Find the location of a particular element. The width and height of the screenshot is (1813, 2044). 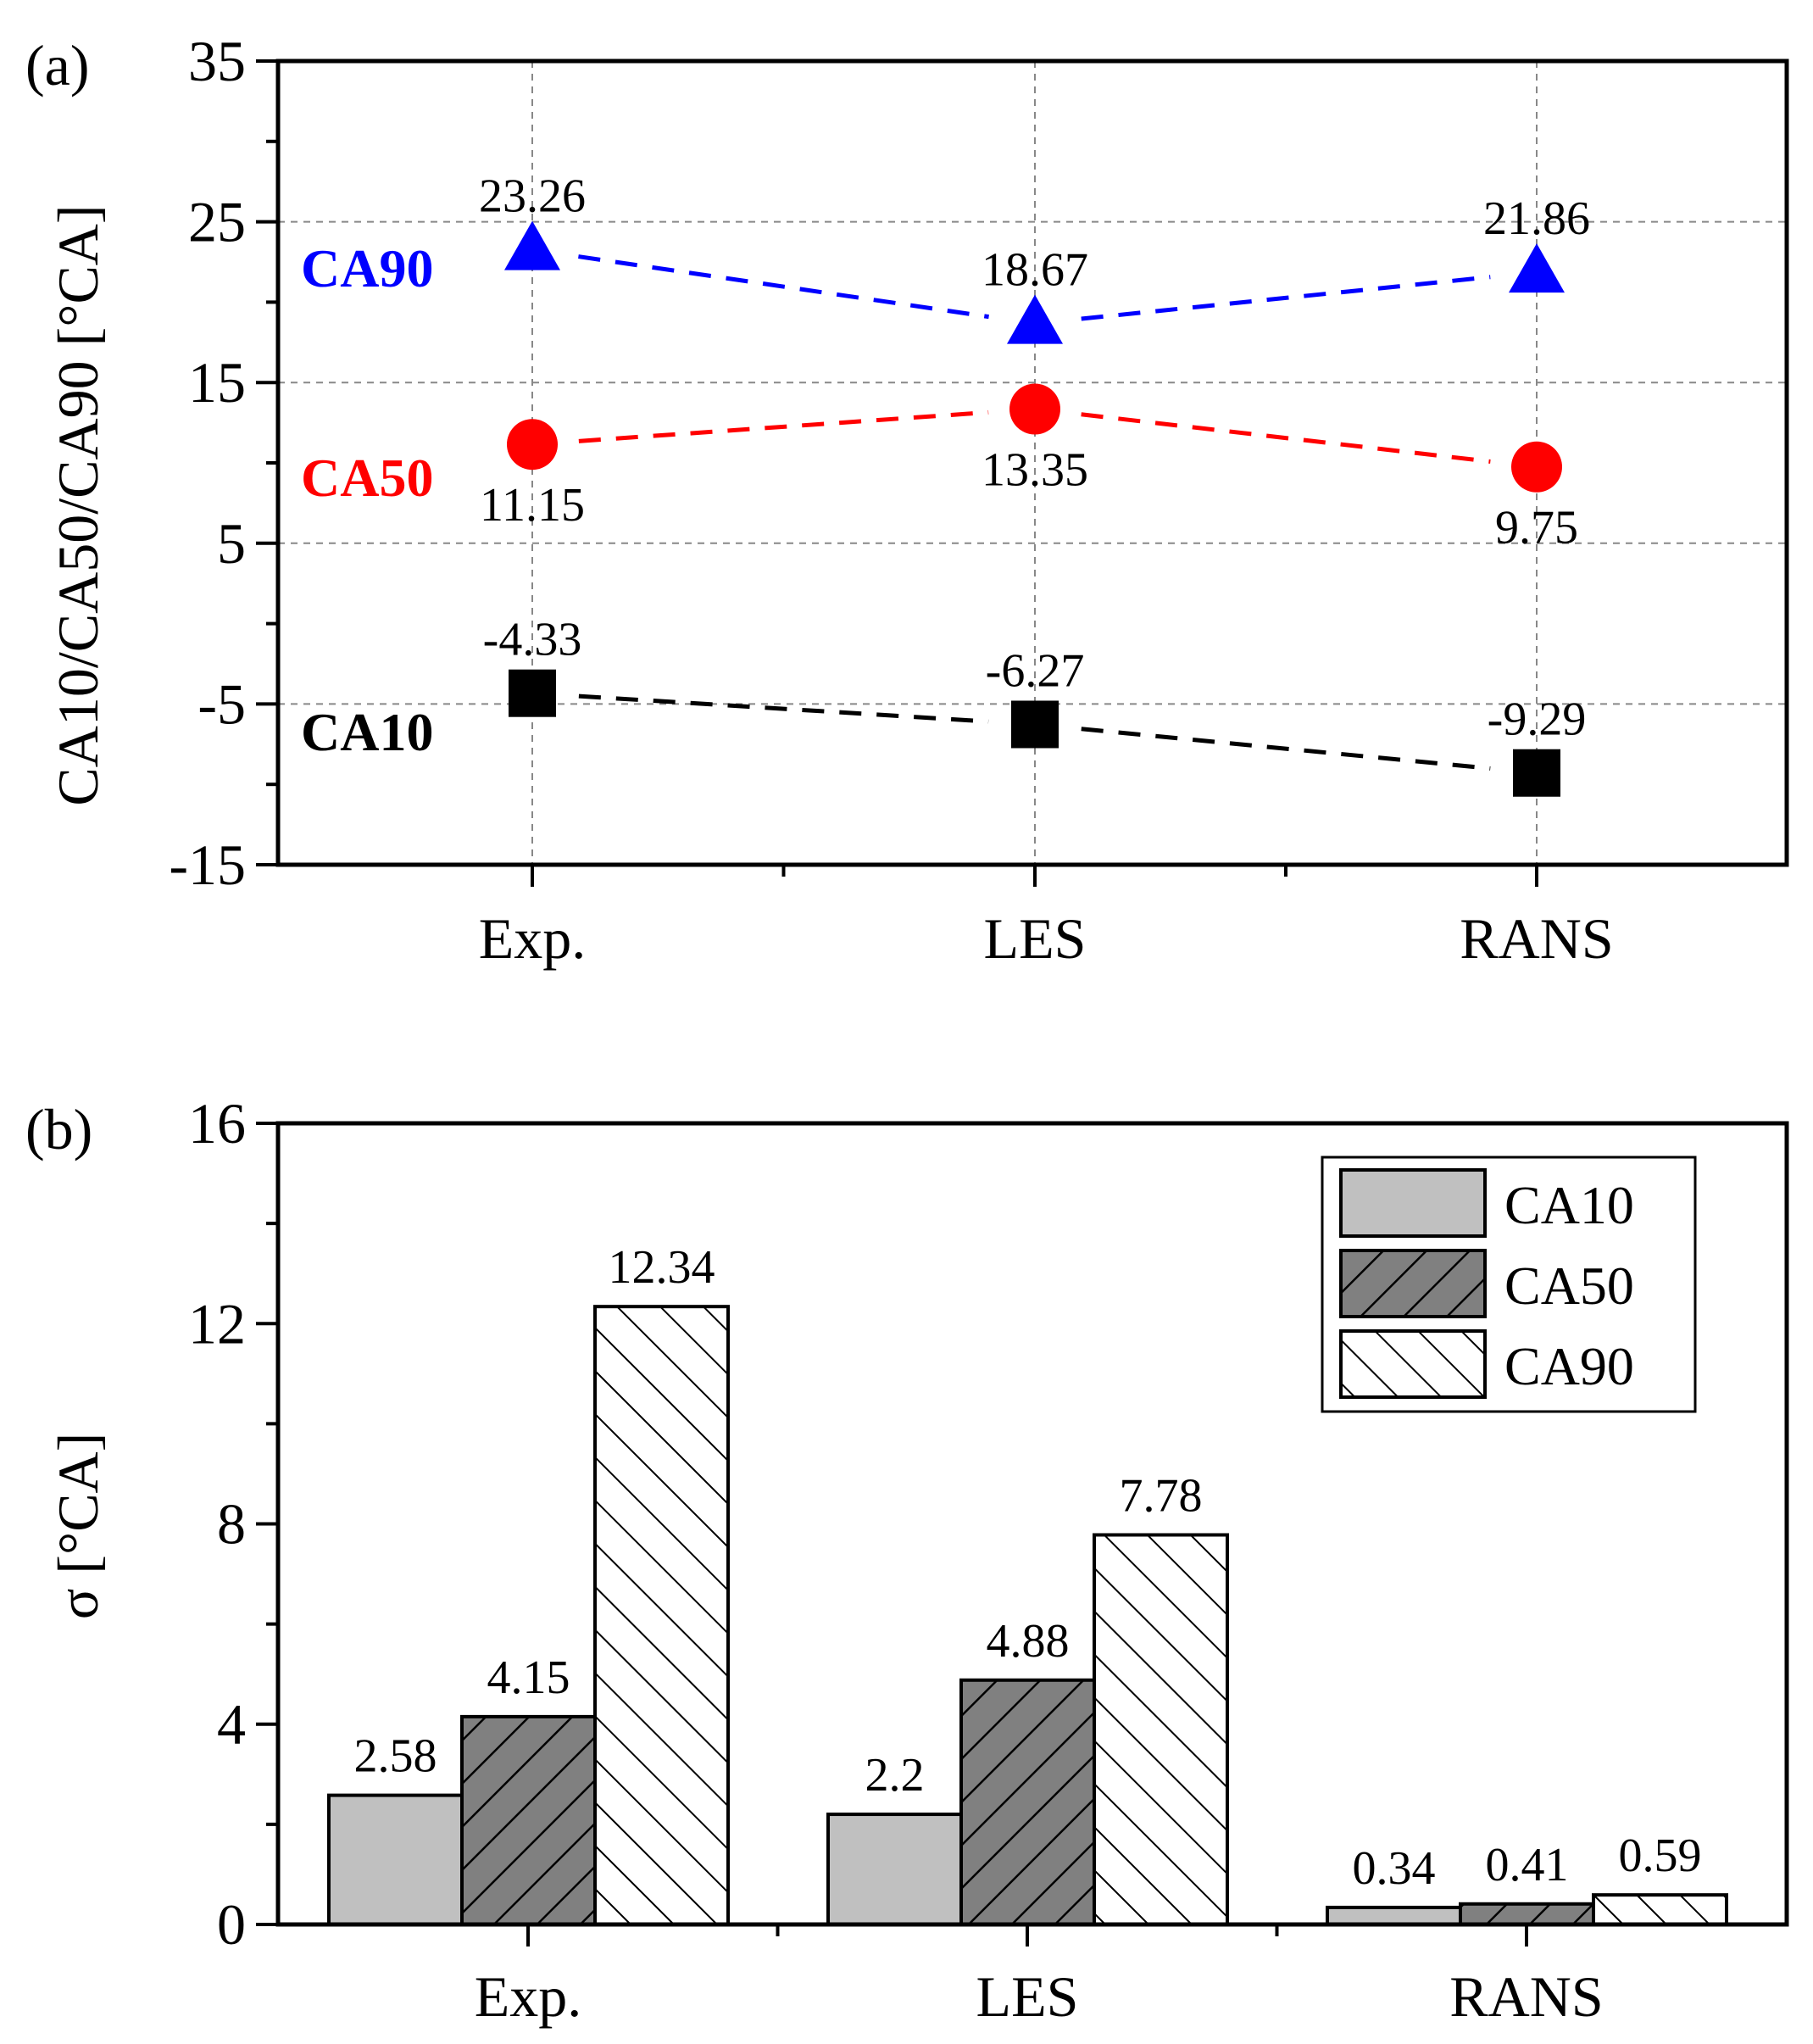

bar-ca90-rans is located at coordinates (1660, 1909).